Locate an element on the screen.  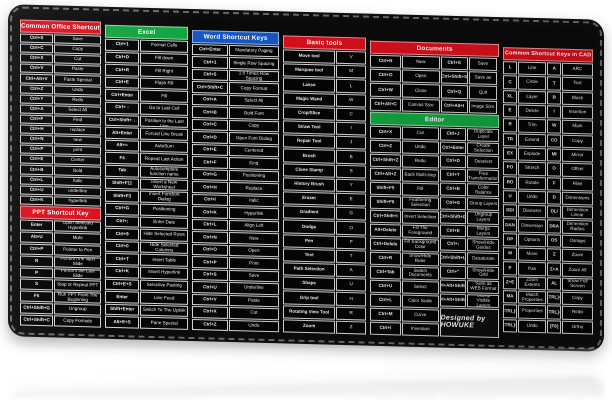
action-cell: Dimensions is located at coordinates (577, 198).